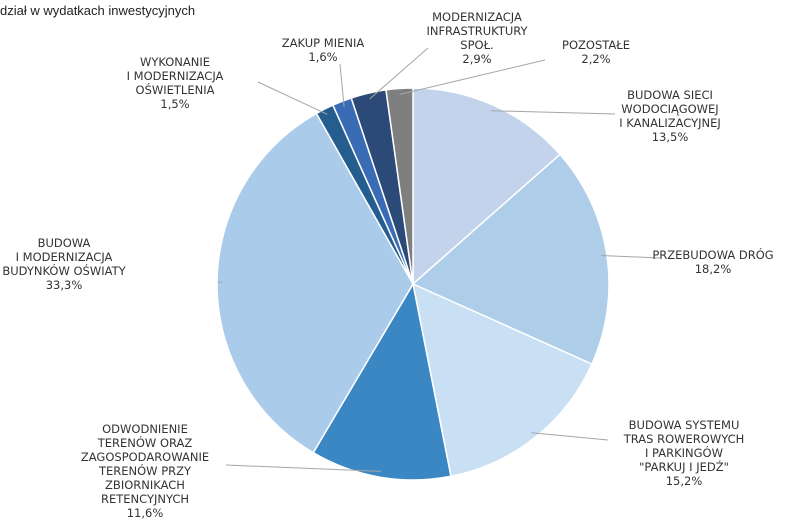  Describe the element at coordinates (684, 481) in the screenshot. I see `value-label: 15,2%` at that location.